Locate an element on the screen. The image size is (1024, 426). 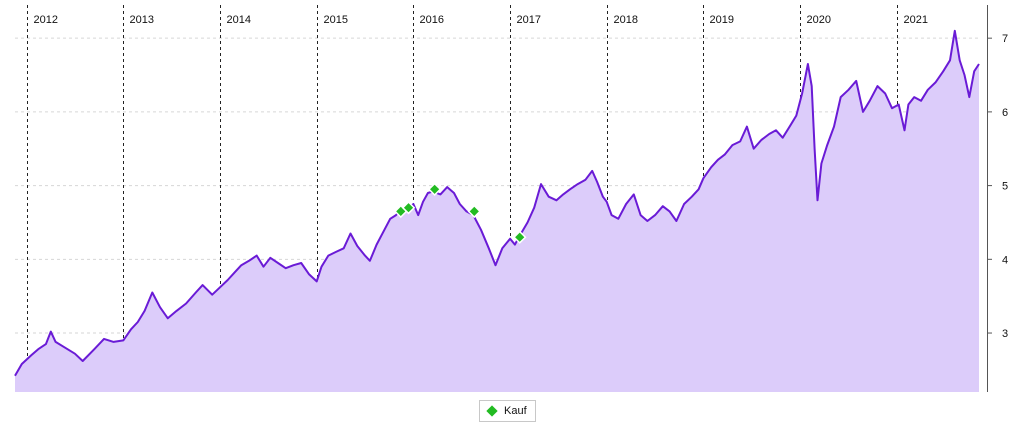
year-label-2021: 2021 is located at coordinates (916, 20).